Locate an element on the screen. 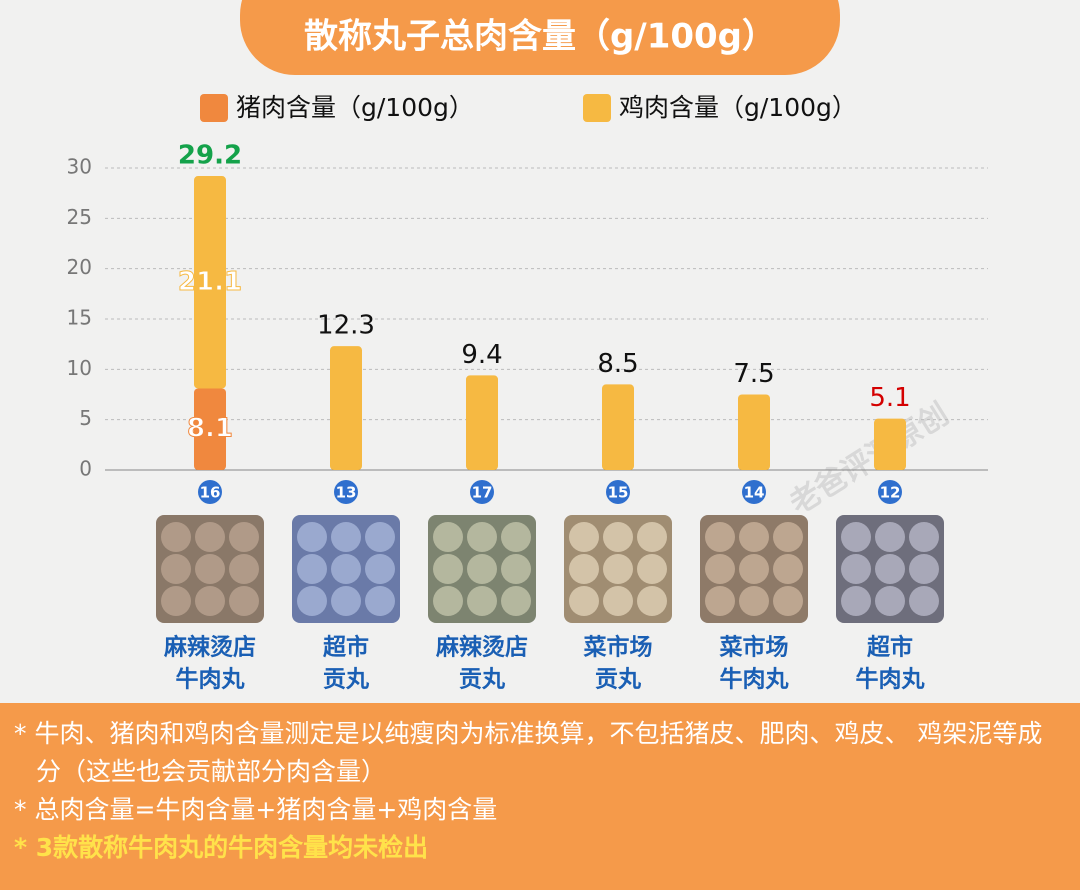  legend-label: 鸡肉含量（g/100g） is located at coordinates (738, 107).